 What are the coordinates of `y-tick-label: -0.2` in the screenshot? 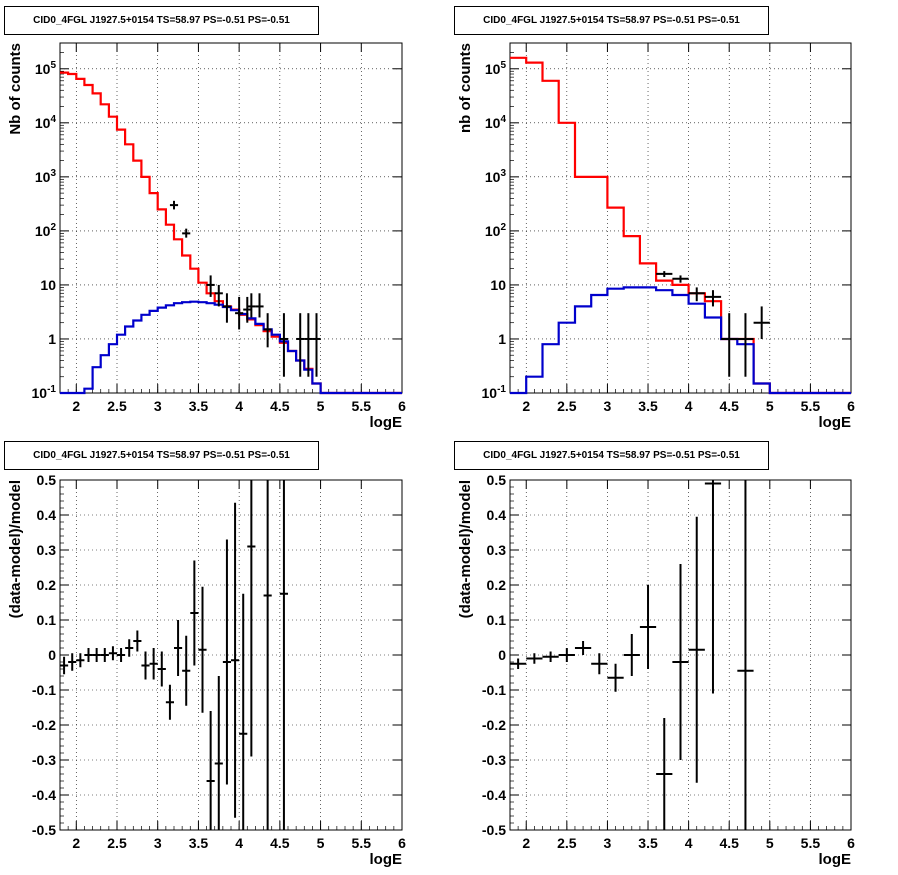 It's located at (494, 725).